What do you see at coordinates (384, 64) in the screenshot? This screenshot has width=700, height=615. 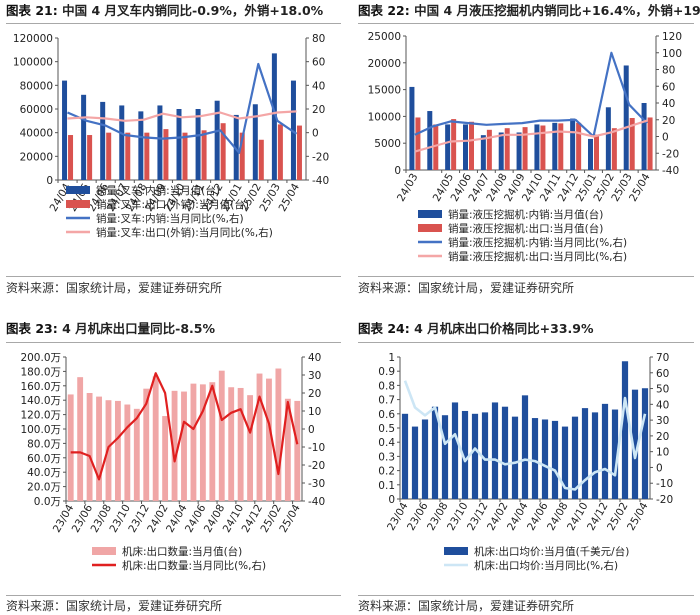 I see `y-tick-label: 20000` at bounding box center [384, 64].